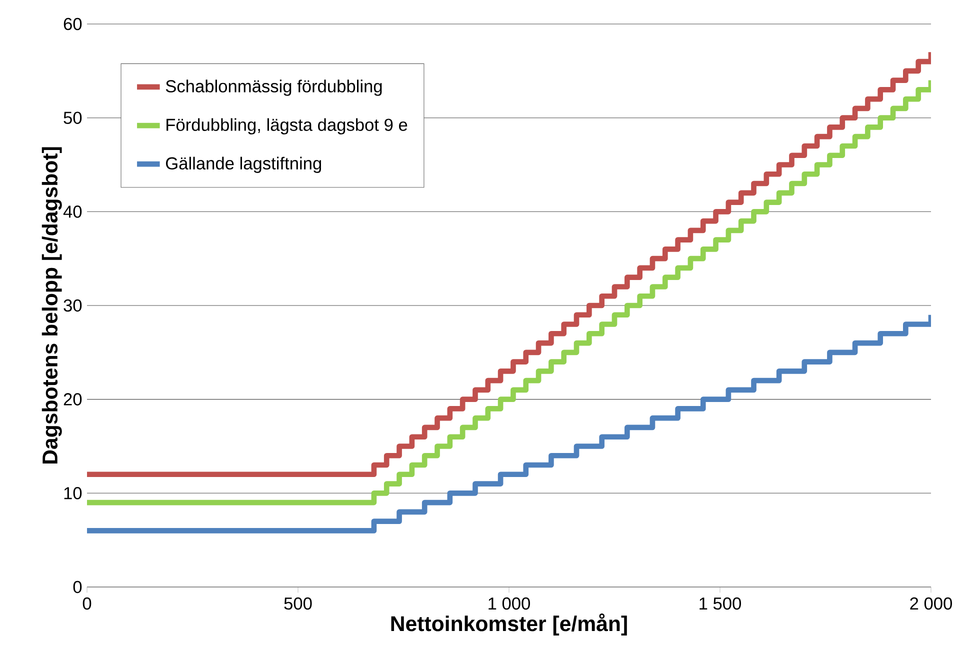 The width and height of the screenshot is (958, 664). What do you see at coordinates (87, 603) in the screenshot?
I see `x-tick-label: 0` at bounding box center [87, 603].